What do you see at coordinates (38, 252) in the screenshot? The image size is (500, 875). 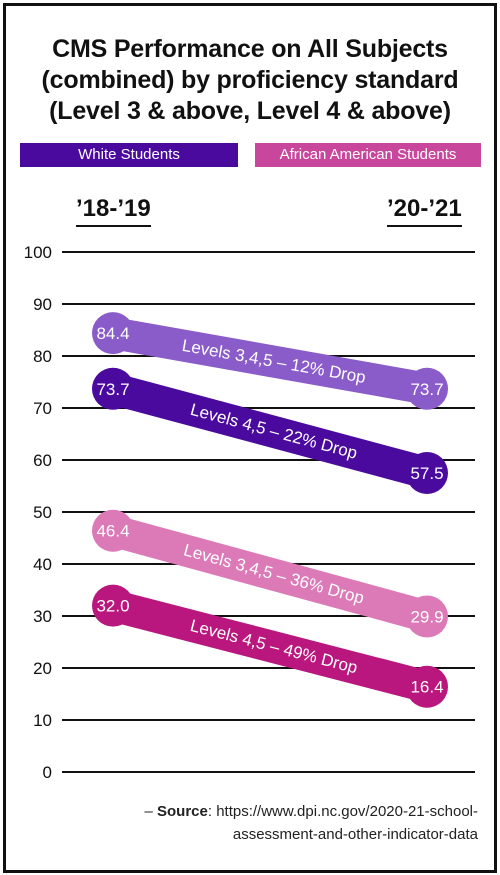 I see `y-tick-label-100: 100` at bounding box center [38, 252].